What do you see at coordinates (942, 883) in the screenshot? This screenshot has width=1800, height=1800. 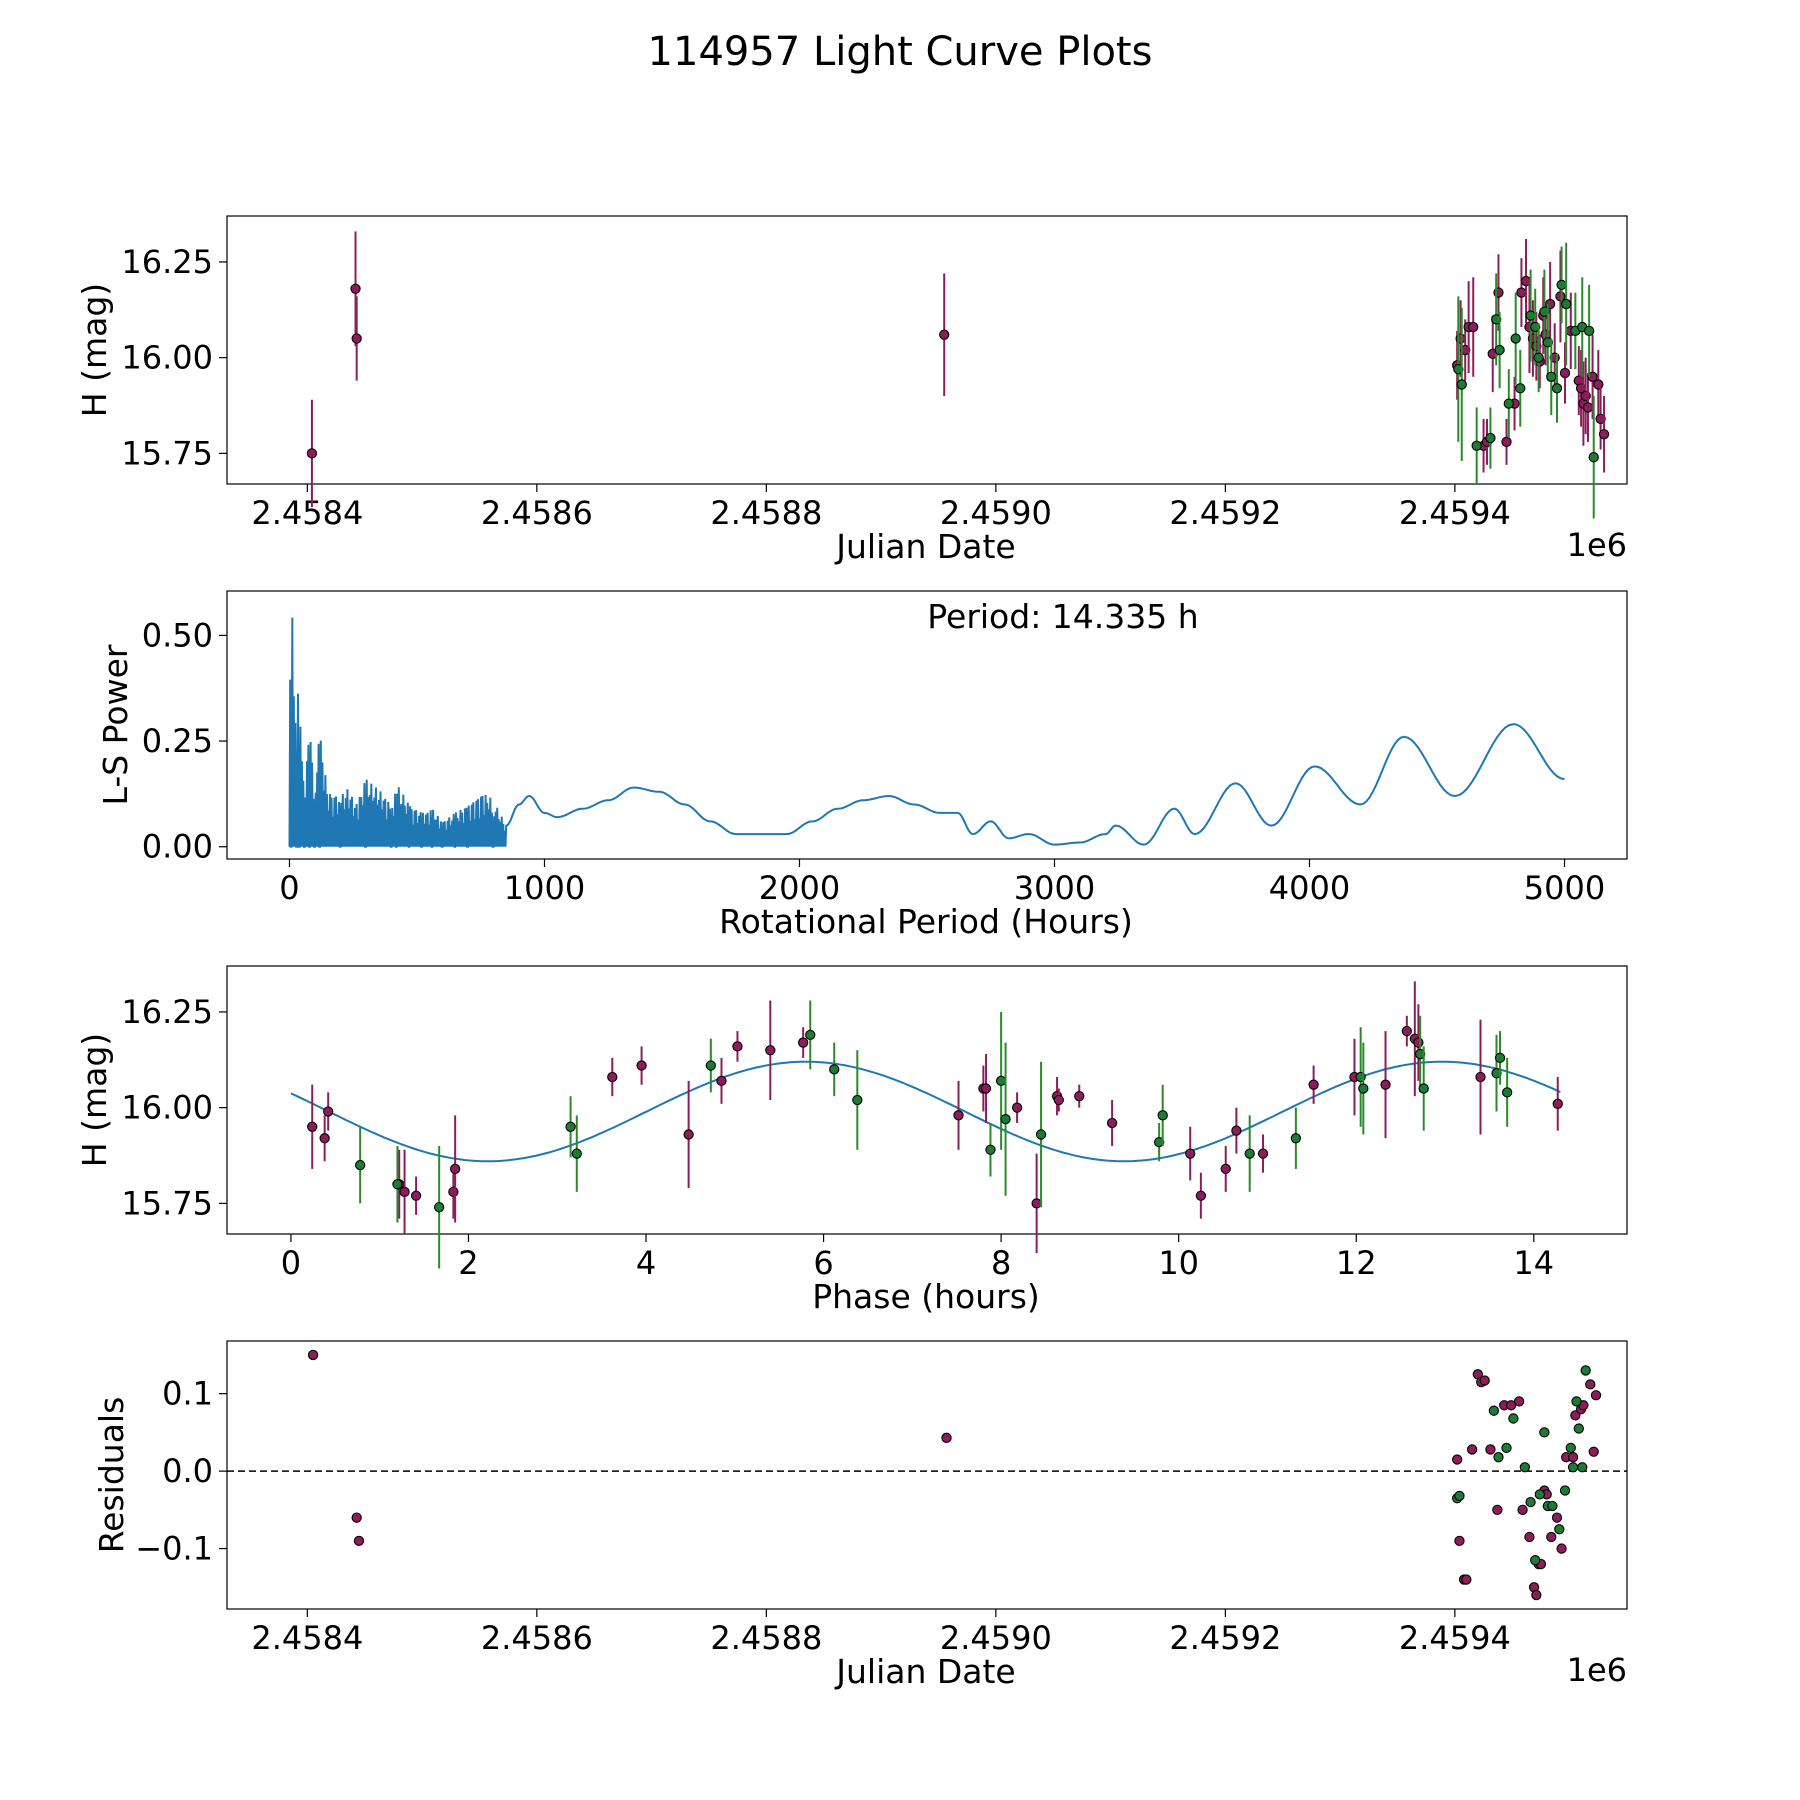 I see `periodogram-x-ticks: 0 1000 2000 3000 4000 5000` at bounding box center [942, 883].